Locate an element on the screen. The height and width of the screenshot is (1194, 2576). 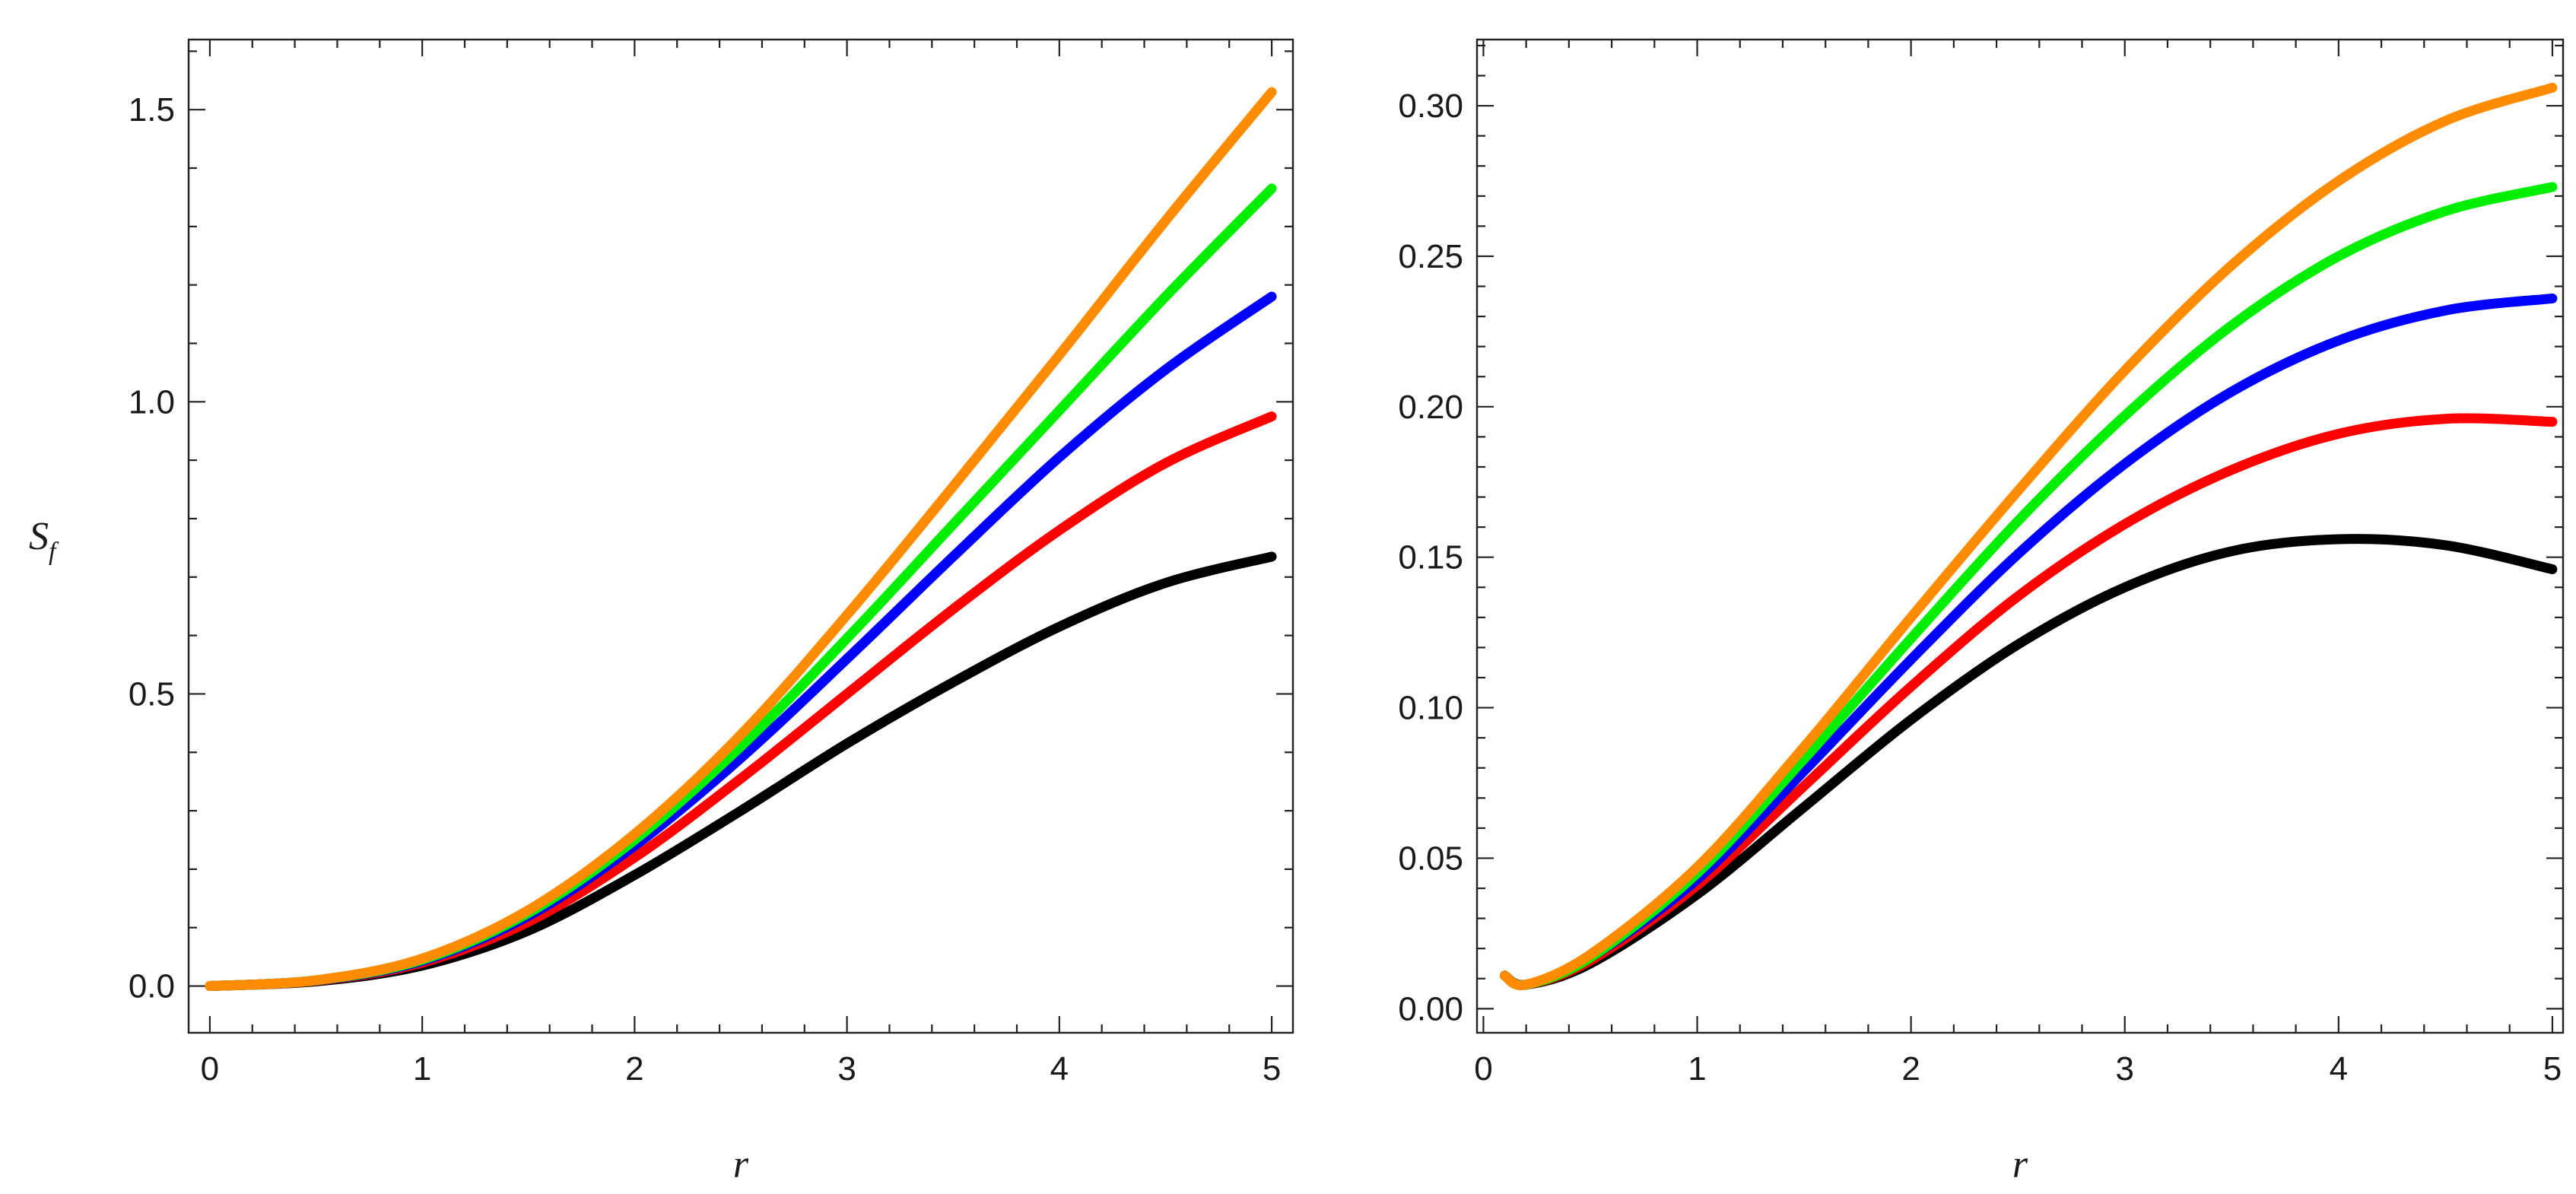
y-tick-label: 0.30 is located at coordinates (1430, 106).